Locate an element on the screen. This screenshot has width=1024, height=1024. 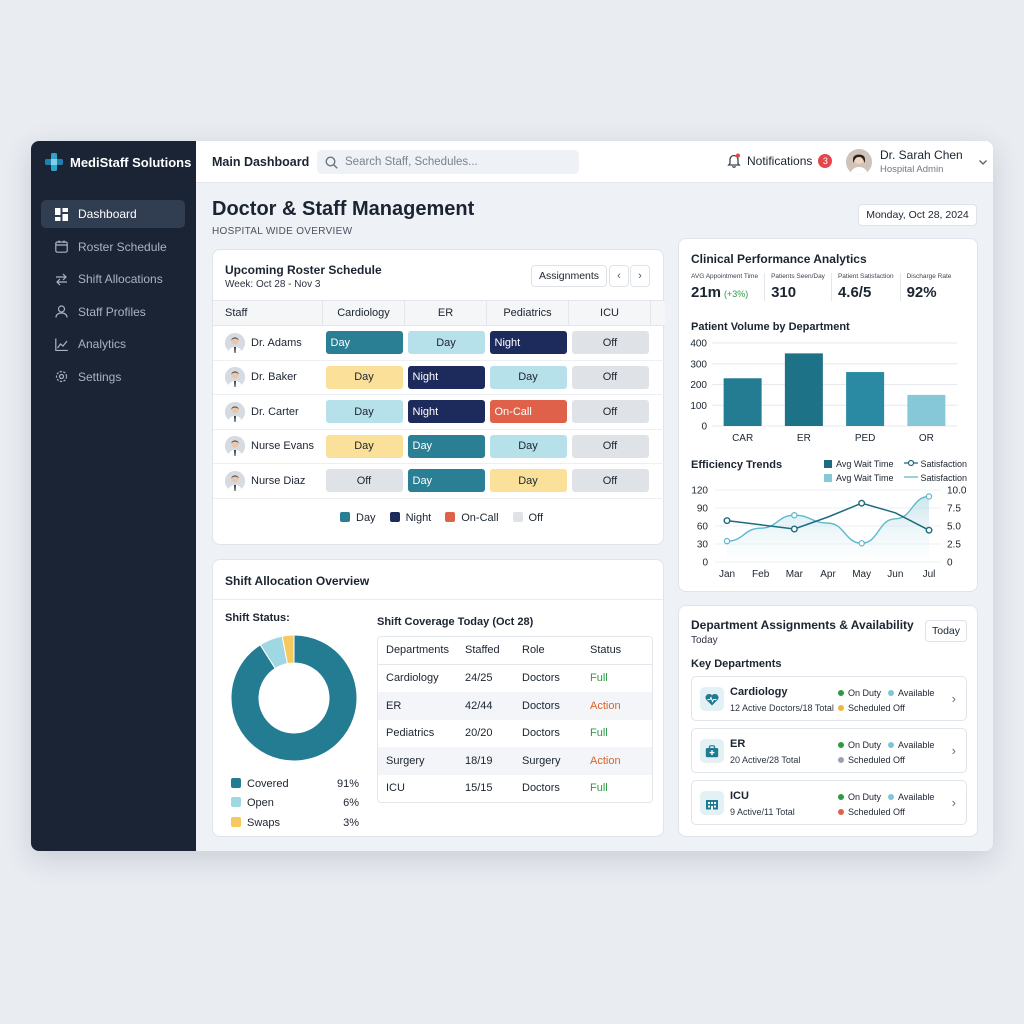
table-row: Dr. Carter Day Night On-Call Off is located at coordinates (439, 412).